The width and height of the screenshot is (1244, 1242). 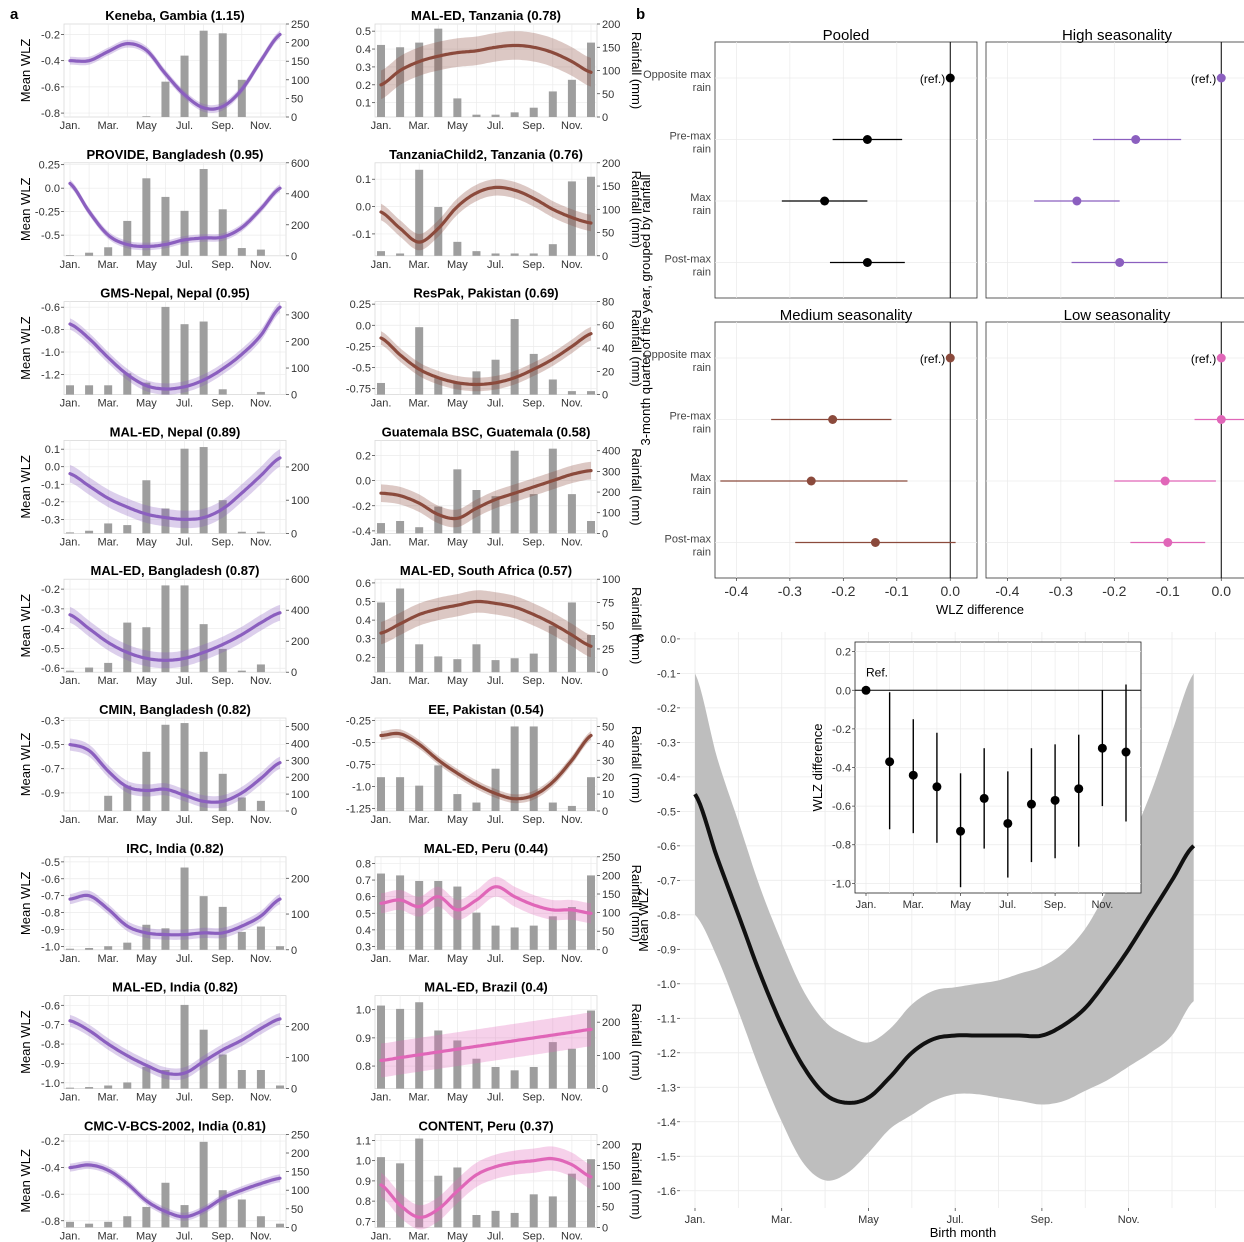 I want to click on wlz-tick-label: 0.8, so click(x=363, y=1067).